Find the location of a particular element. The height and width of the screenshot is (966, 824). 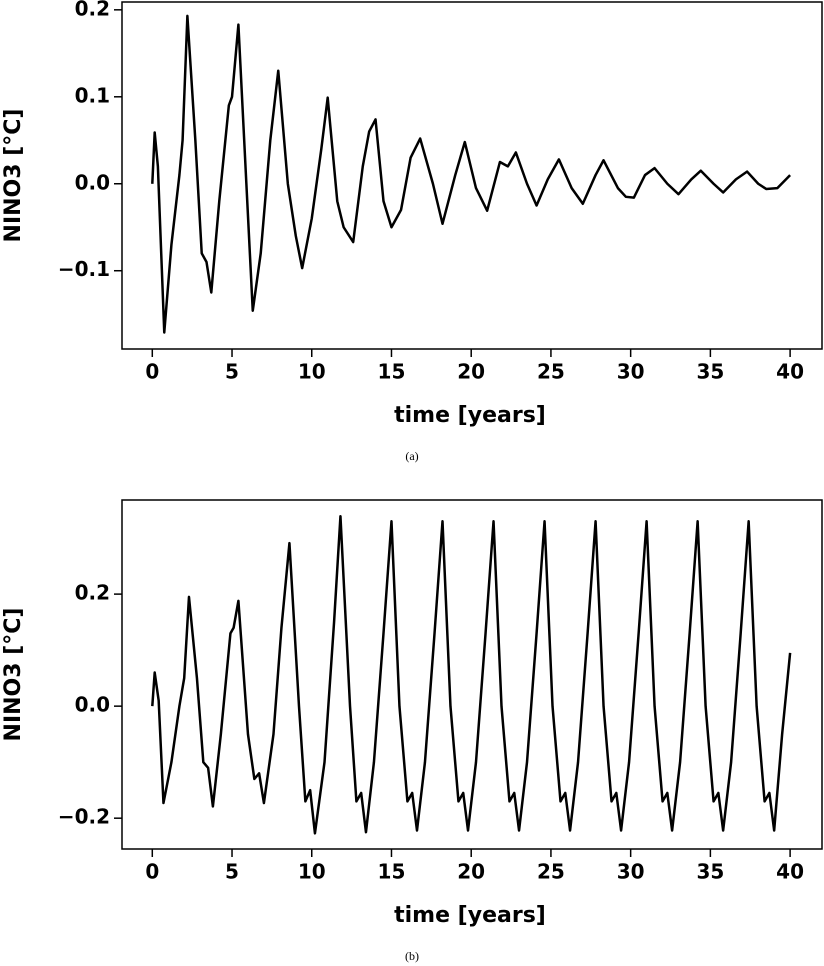

caption: (a) is located at coordinates (411, 456).